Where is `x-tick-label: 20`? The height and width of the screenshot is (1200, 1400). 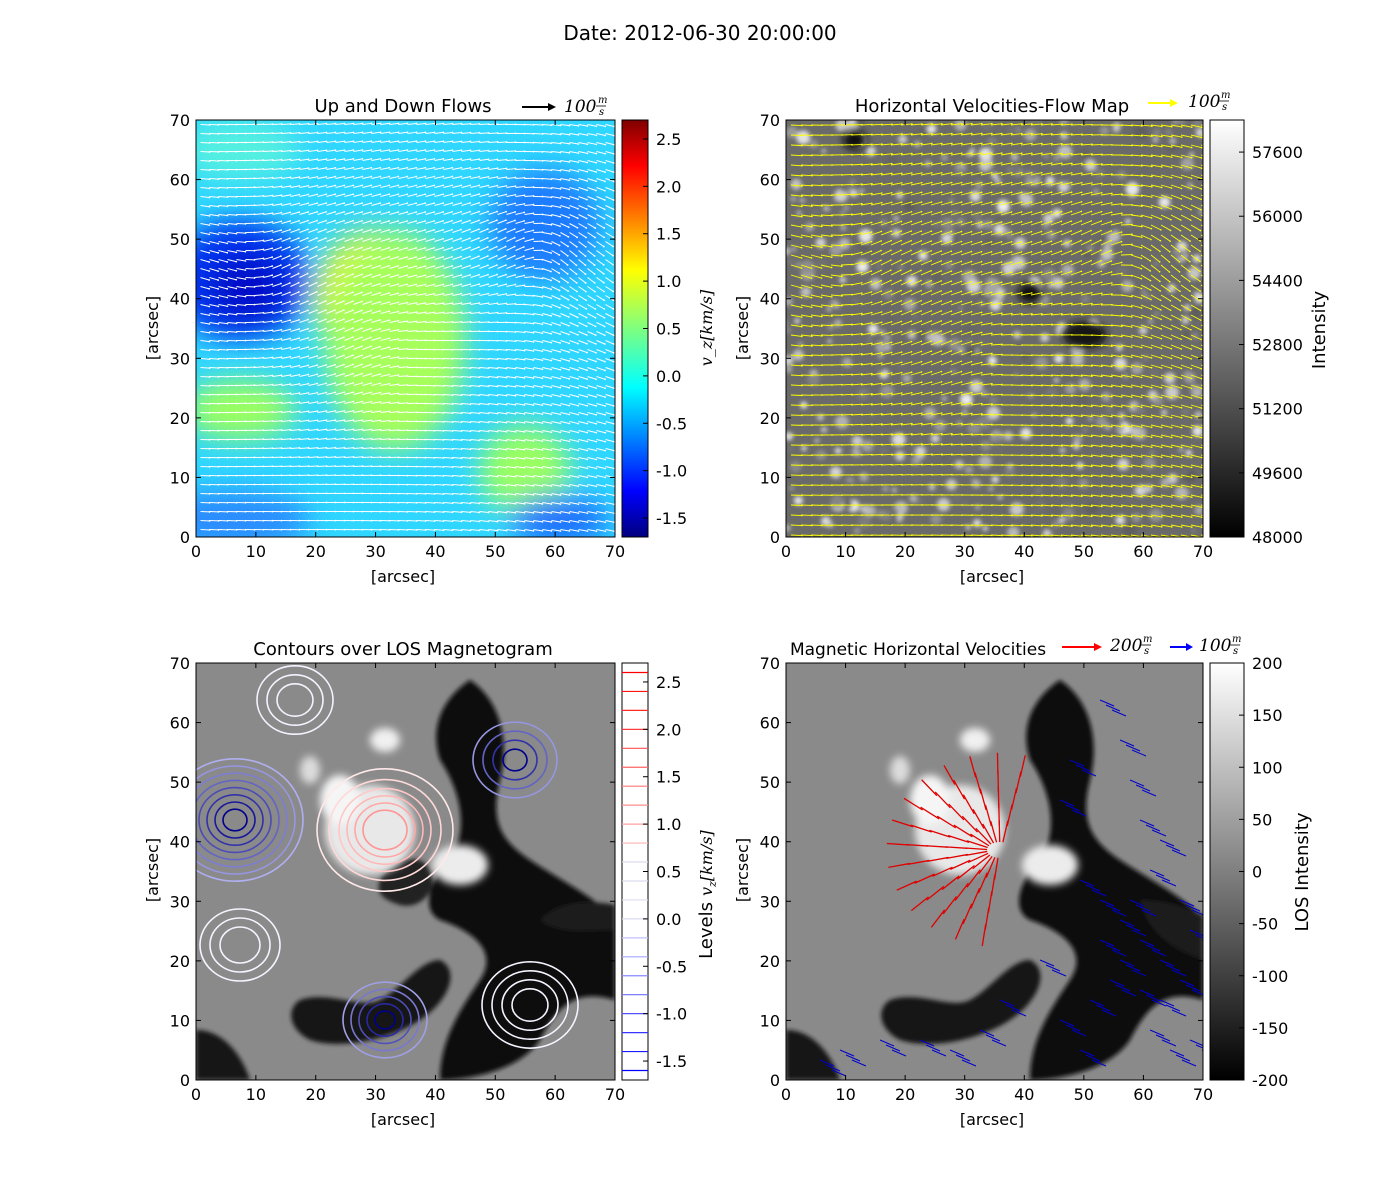
x-tick-label: 20 is located at coordinates (316, 551).